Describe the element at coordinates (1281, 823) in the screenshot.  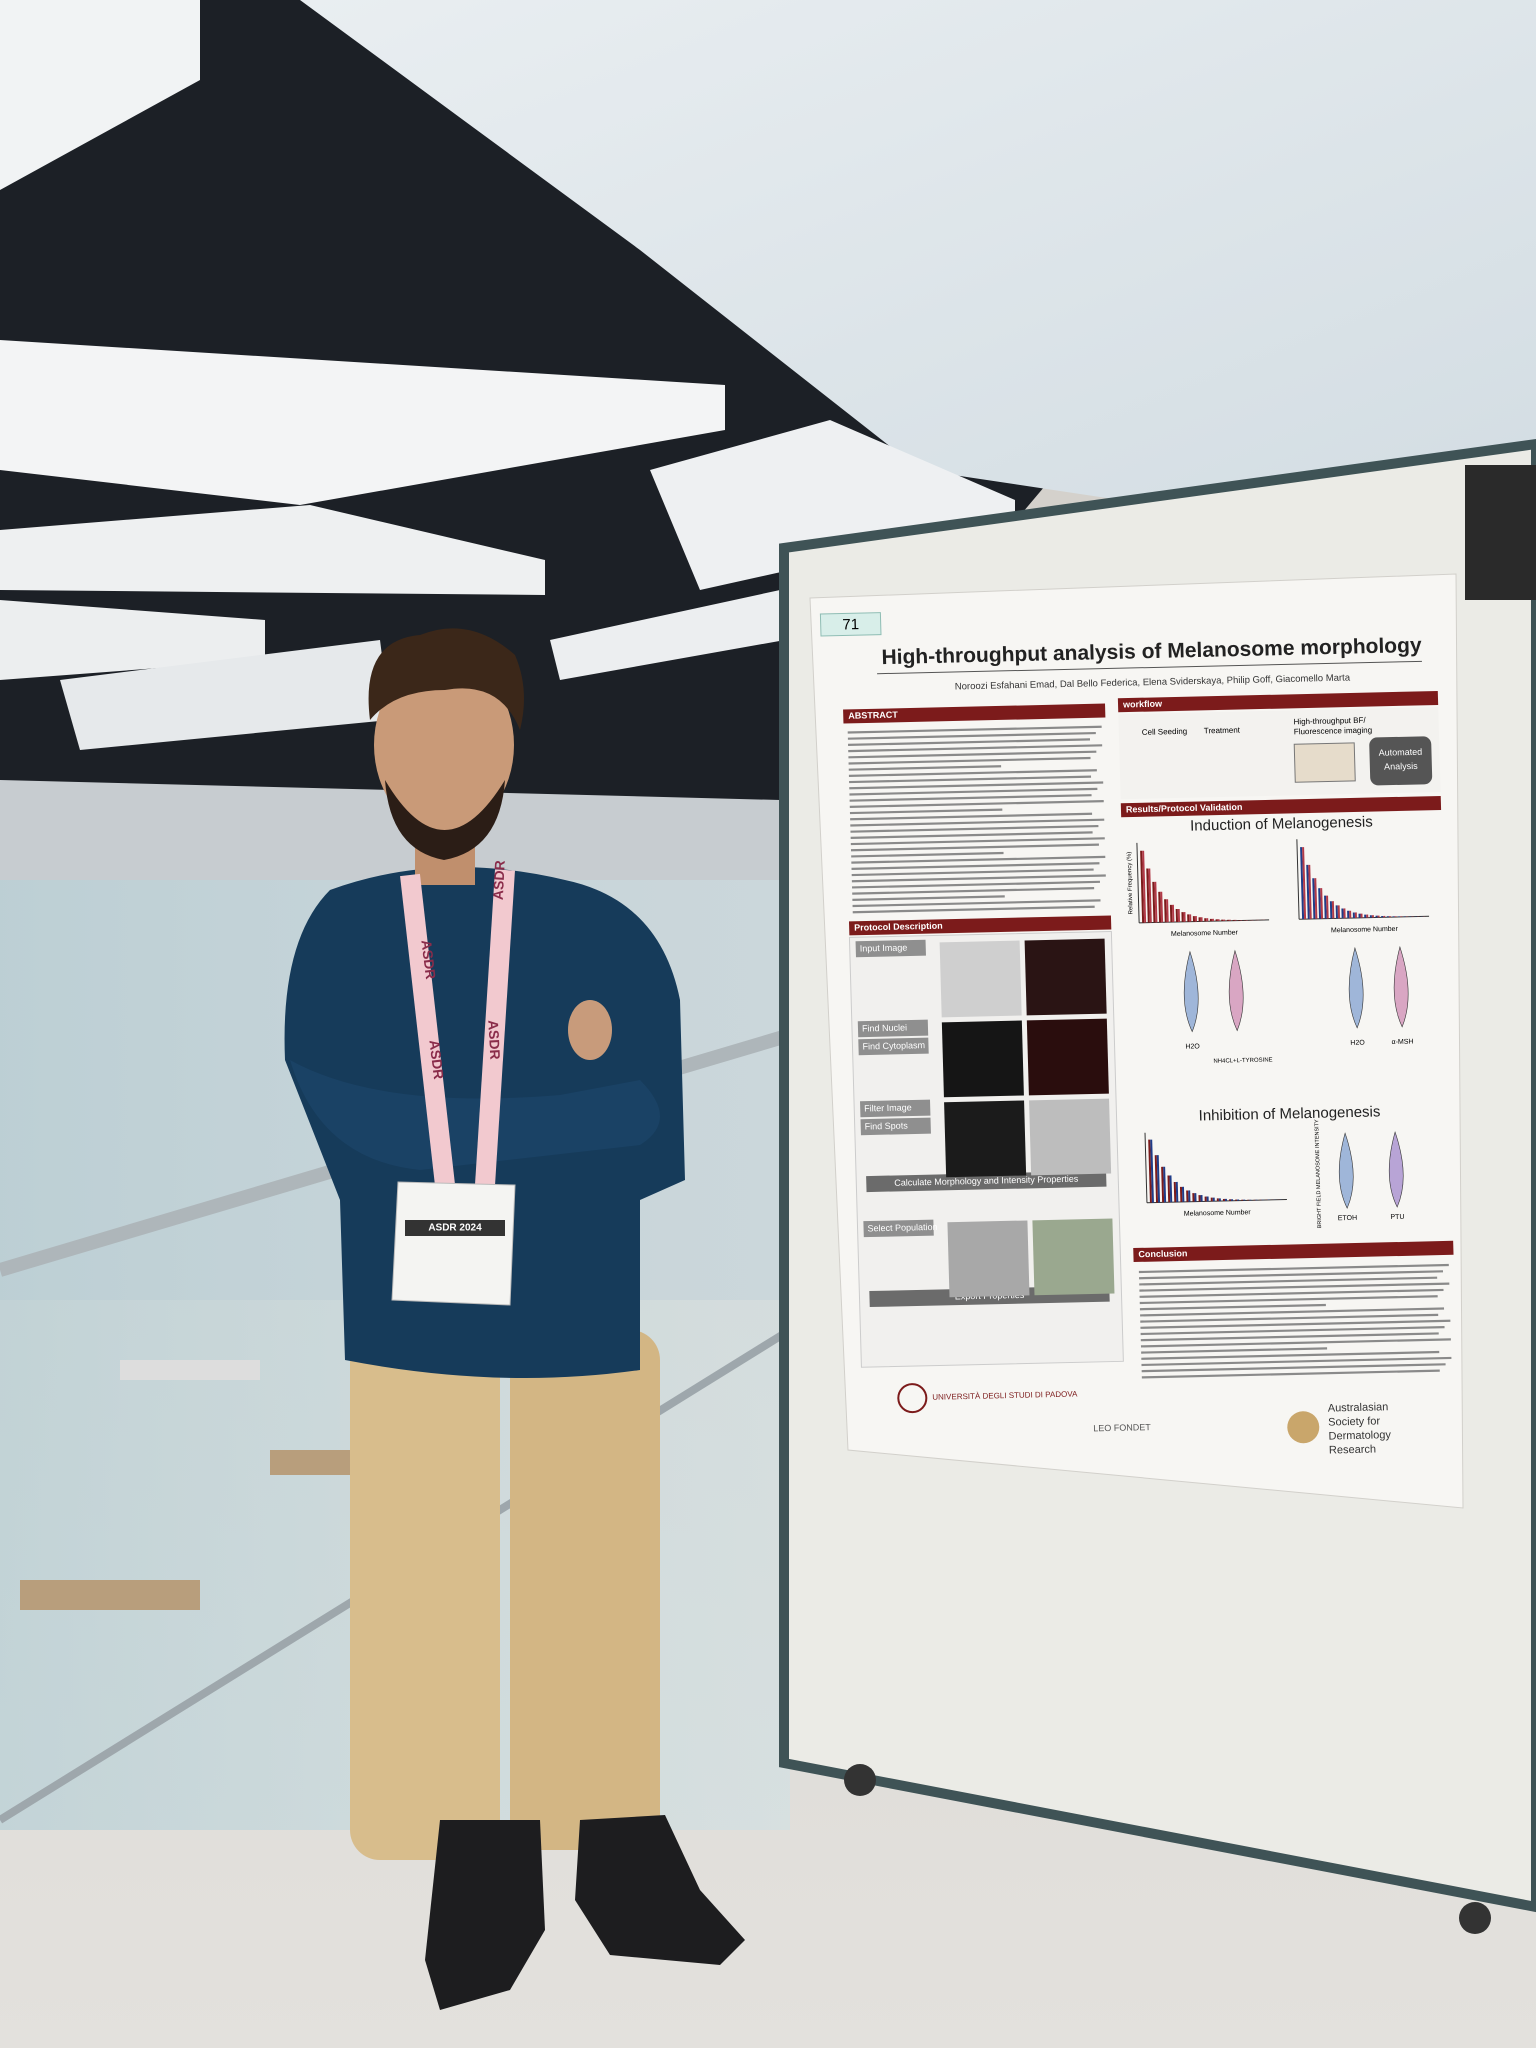
I see `subsection-title: Induction of Melanogenesis` at that location.